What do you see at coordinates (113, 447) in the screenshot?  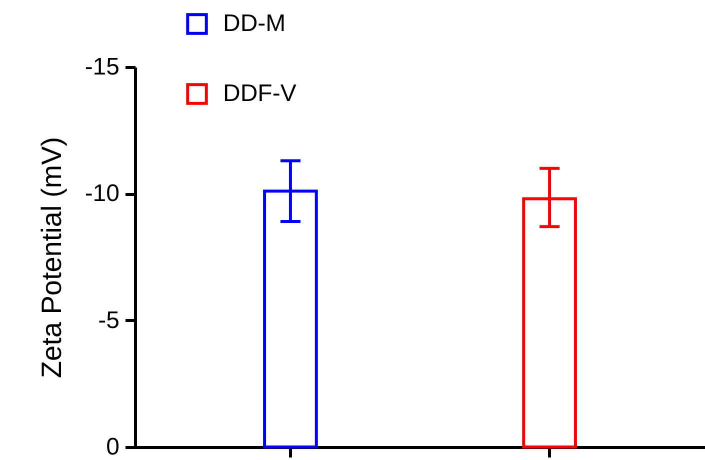 I see `y-tick-label: 0` at bounding box center [113, 447].